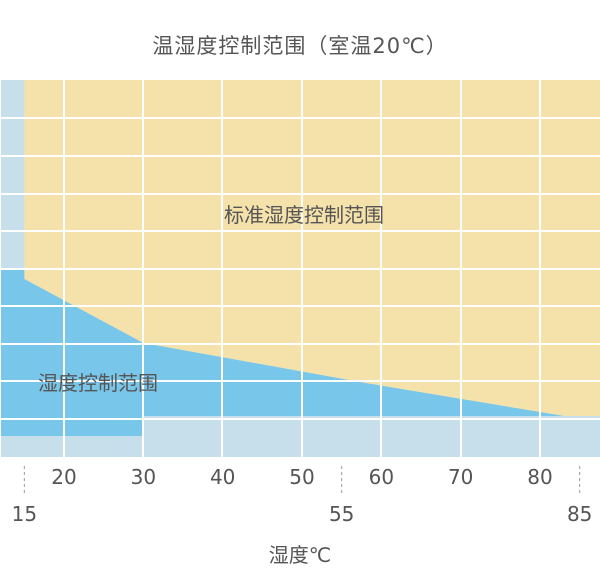  What do you see at coordinates (304, 215) in the screenshot?
I see `standard-range-label: 标准湿度控制范围` at bounding box center [304, 215].